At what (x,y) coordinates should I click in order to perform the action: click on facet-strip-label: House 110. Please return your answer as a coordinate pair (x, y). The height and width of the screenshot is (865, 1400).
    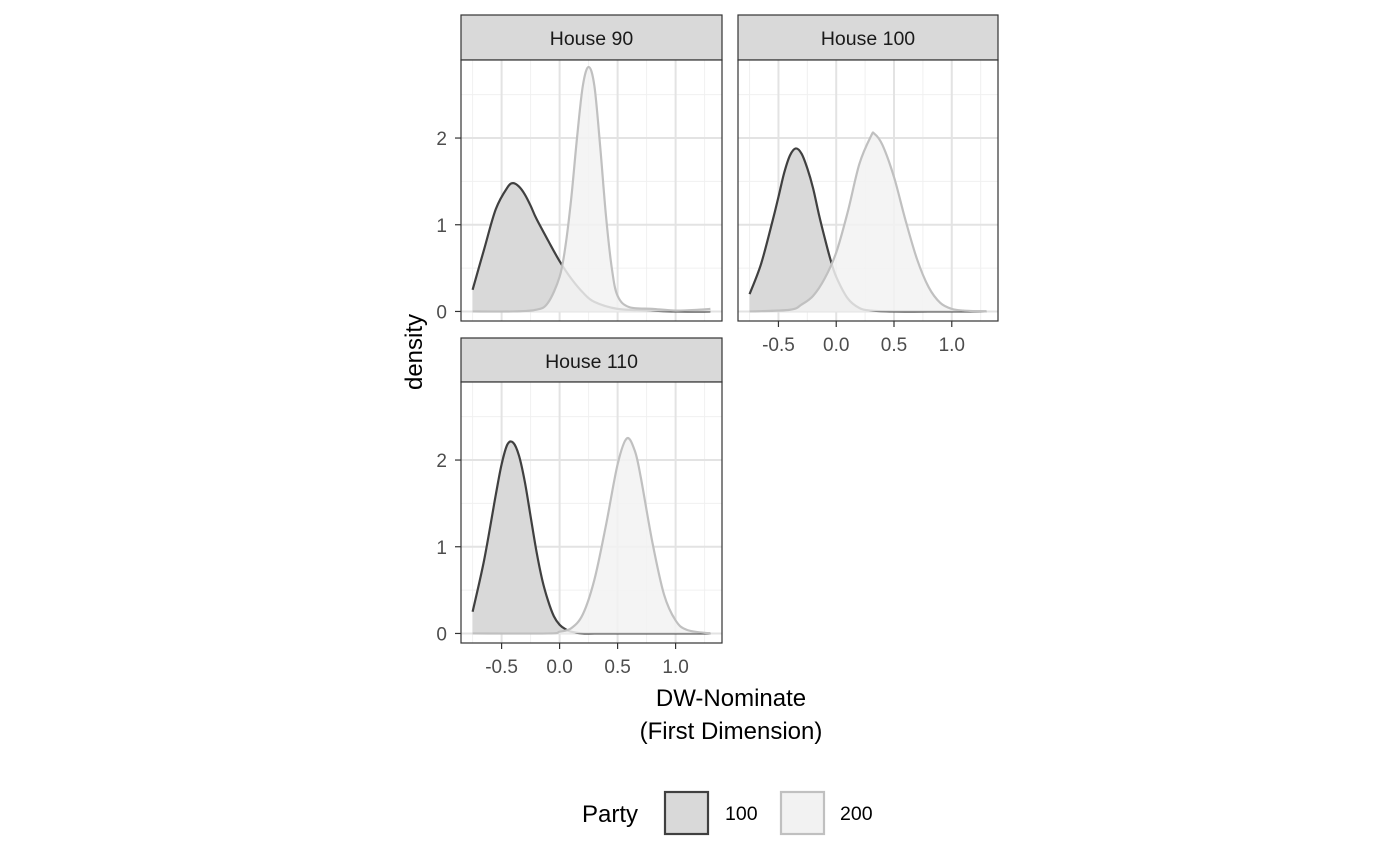
    Looking at the image, I should click on (591, 362).